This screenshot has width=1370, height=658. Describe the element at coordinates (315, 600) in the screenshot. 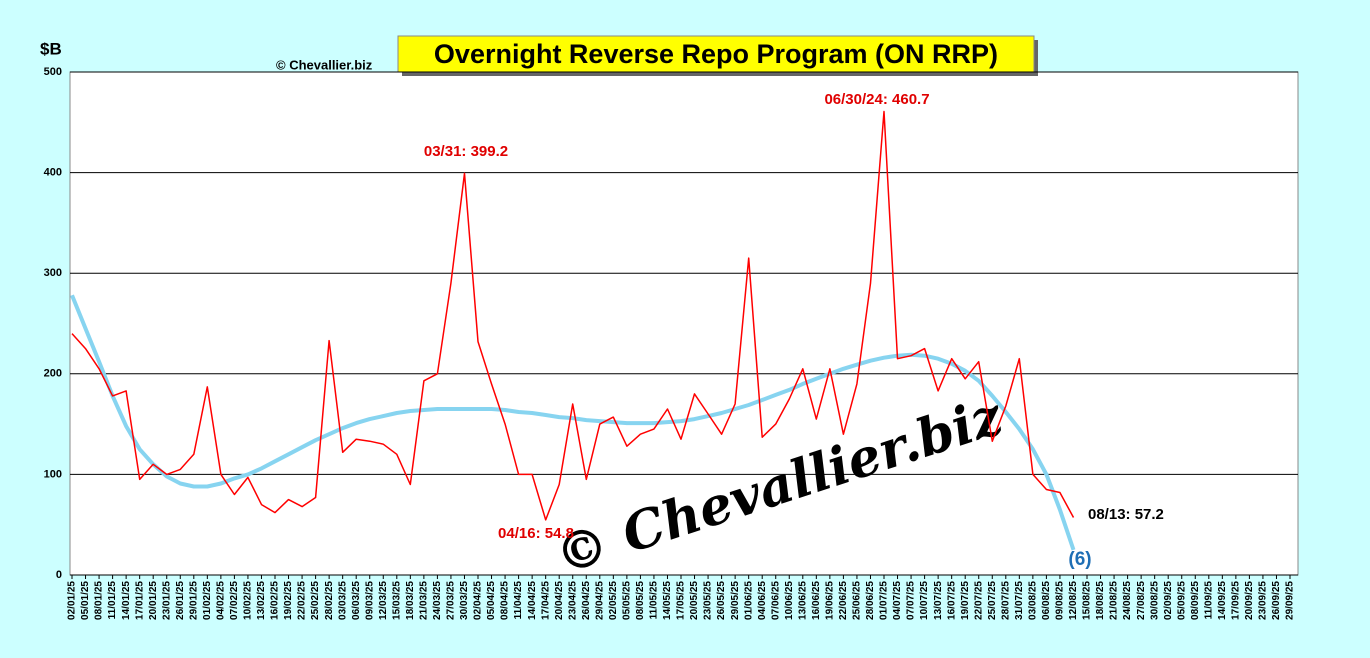

I see `x-tick-label: 25/02/25` at that location.